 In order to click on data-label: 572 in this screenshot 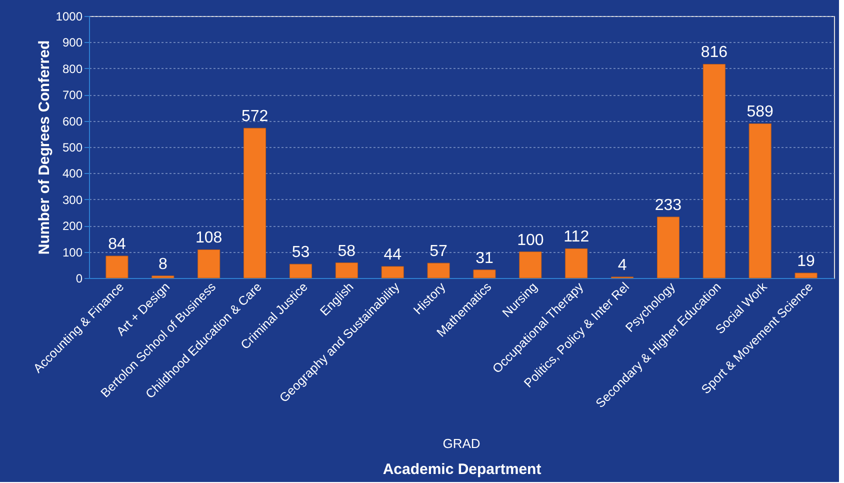, I will do `click(254, 117)`.